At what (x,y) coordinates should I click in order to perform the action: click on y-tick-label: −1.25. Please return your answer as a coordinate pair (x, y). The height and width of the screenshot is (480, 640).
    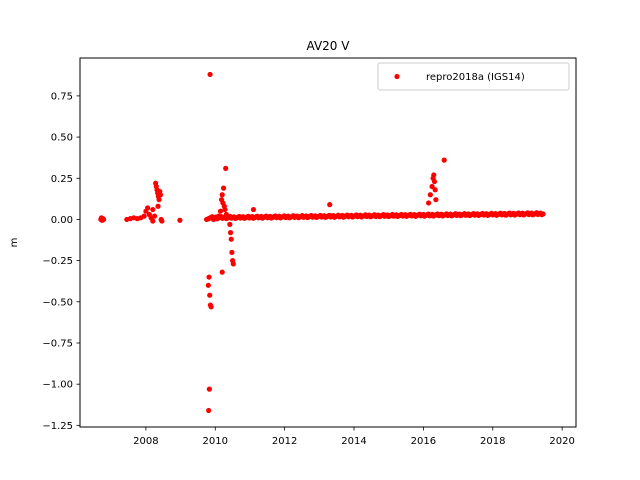
    Looking at the image, I should click on (57, 426).